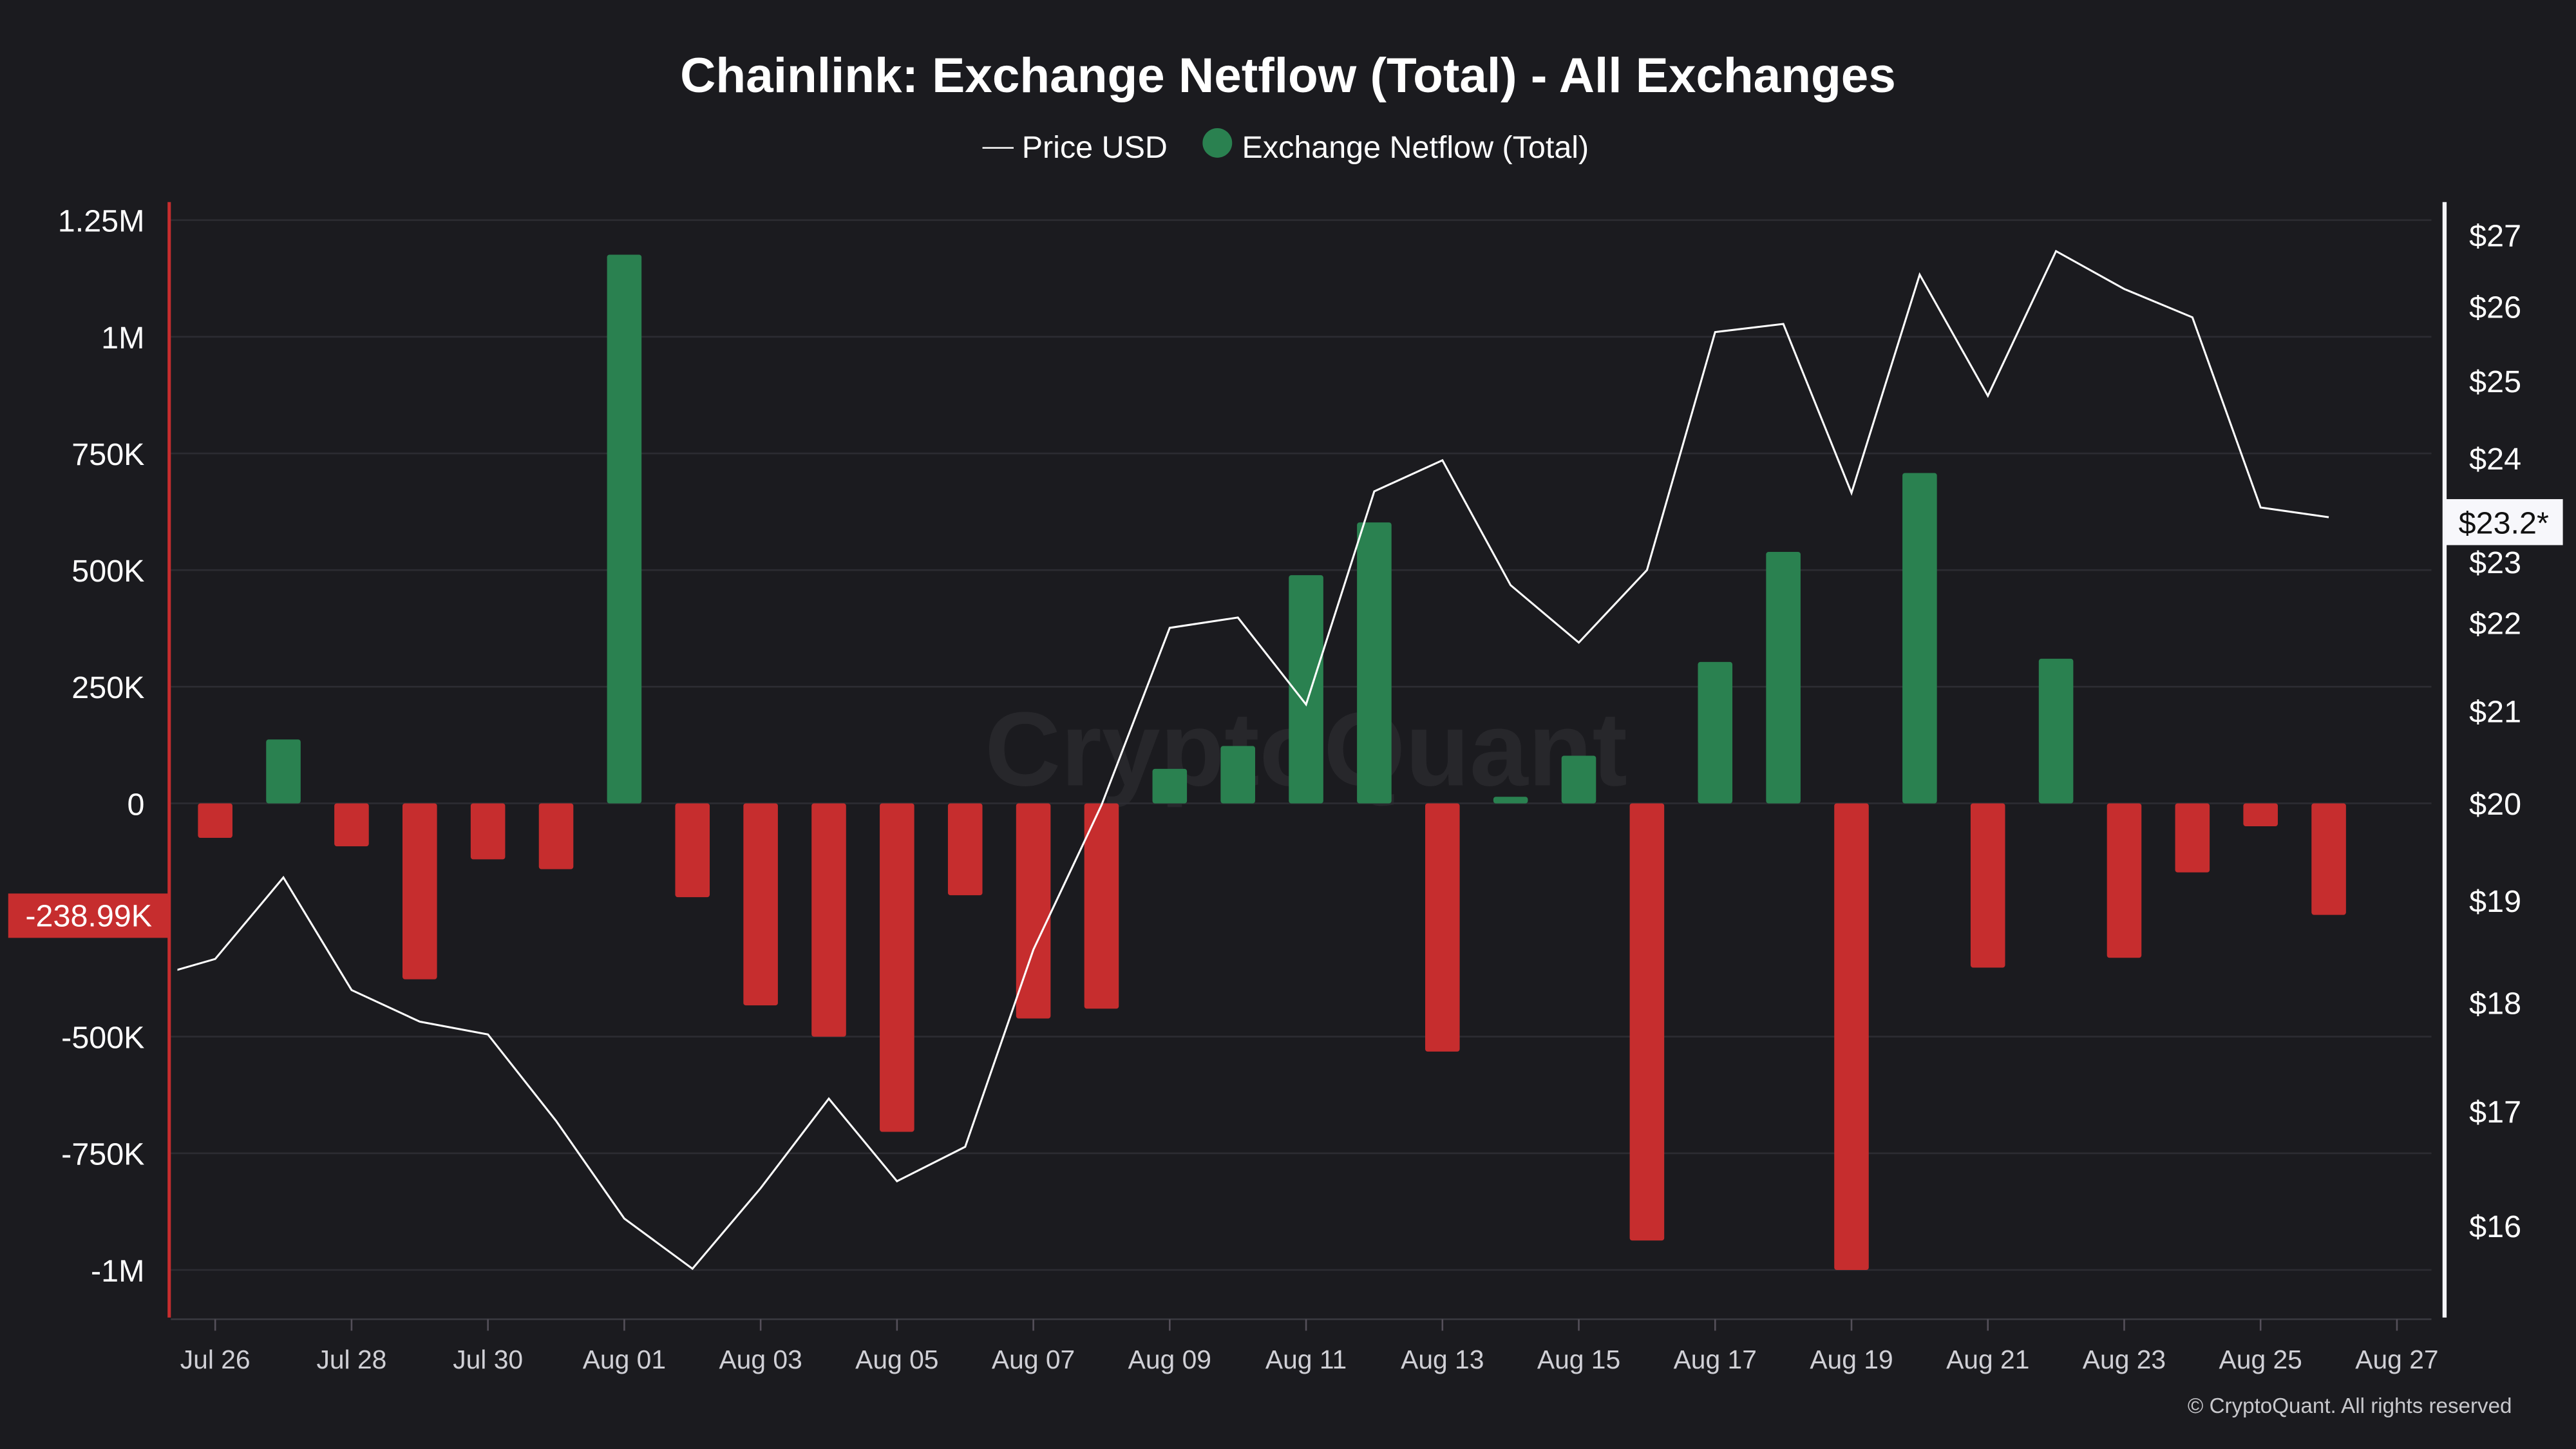 The width and height of the screenshot is (2576, 1449). Describe the element at coordinates (2495, 307) in the screenshot. I see `right-tick-label: $26` at that location.